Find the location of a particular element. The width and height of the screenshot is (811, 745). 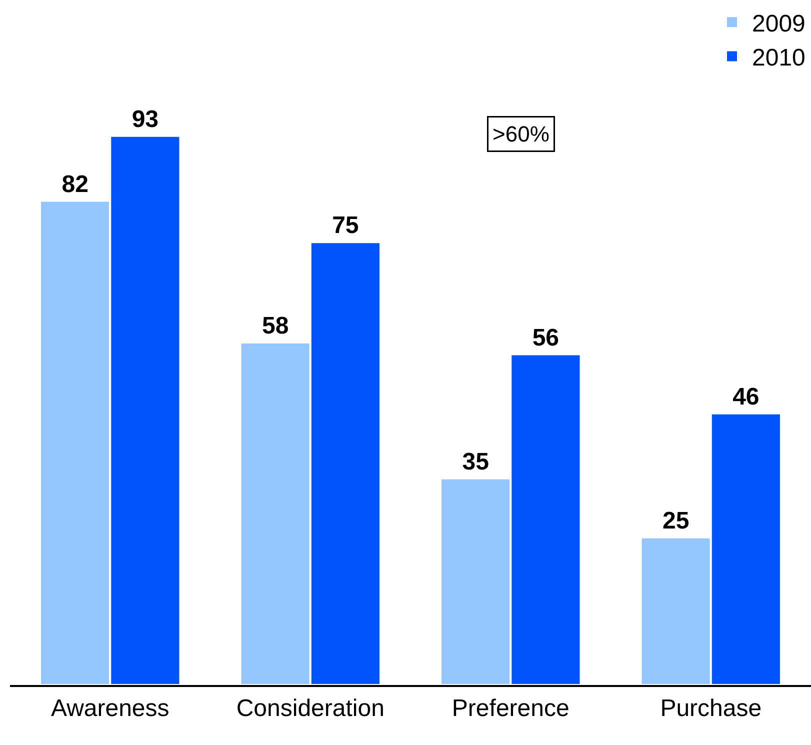

data-label: 75 is located at coordinates (345, 226).